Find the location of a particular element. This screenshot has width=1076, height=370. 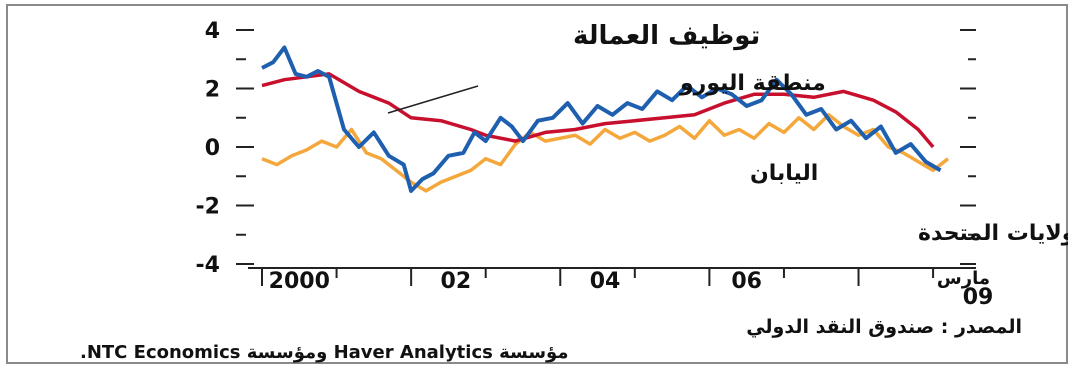

y-tick-label: -2 is located at coordinates (208, 207).